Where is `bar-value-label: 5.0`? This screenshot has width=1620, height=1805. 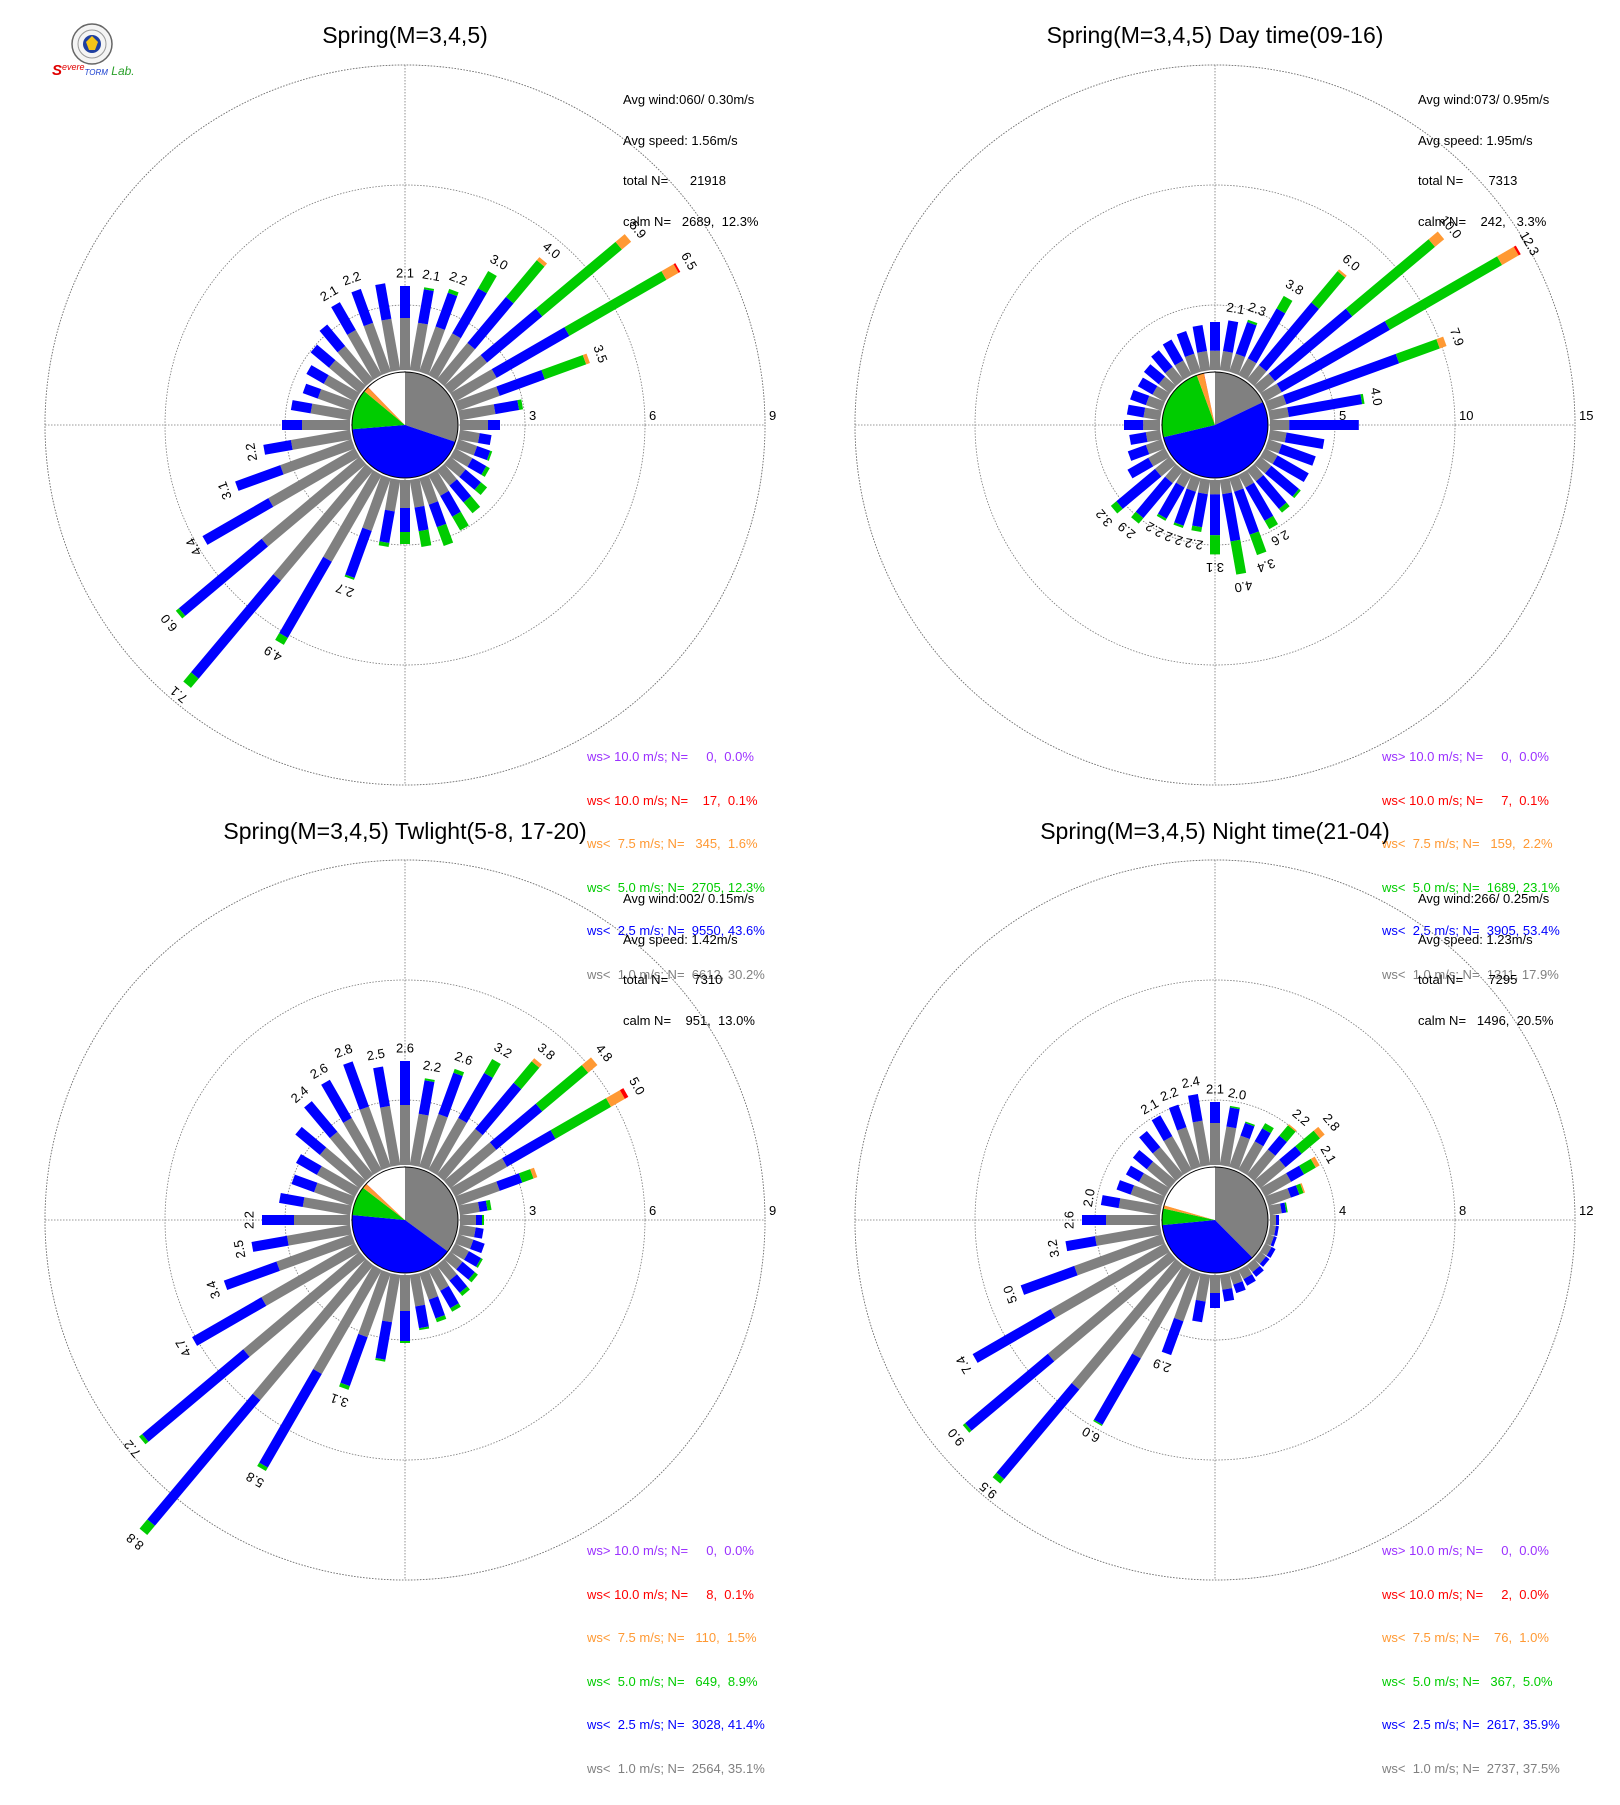 bar-value-label: 5.0 is located at coordinates (1010, 1295).